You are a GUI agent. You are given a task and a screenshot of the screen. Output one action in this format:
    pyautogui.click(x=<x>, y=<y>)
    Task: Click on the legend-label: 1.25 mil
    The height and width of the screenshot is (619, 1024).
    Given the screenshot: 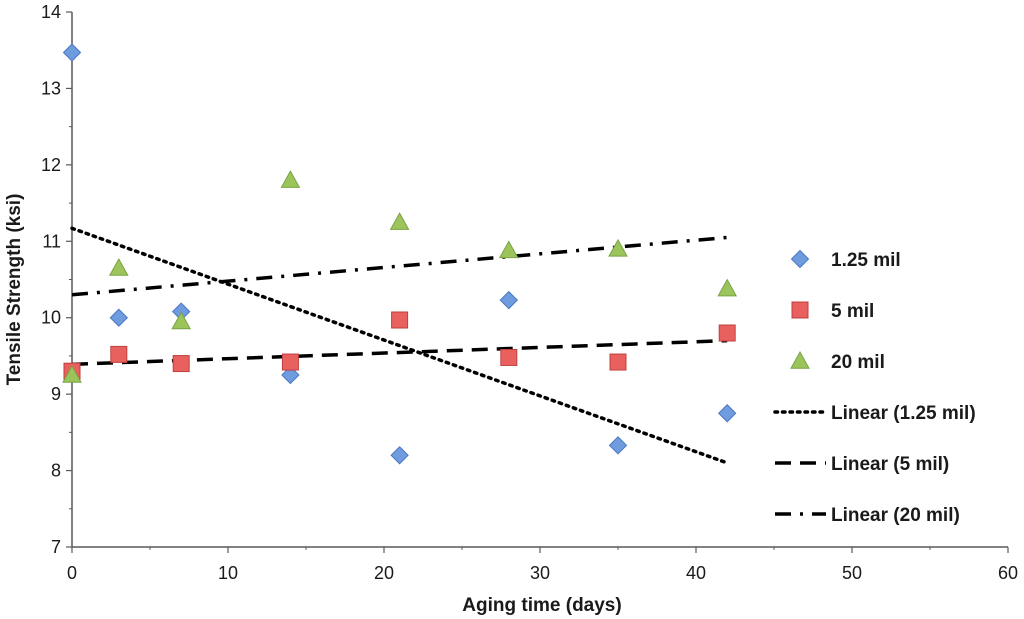 What is the action you would take?
    pyautogui.click(x=866, y=260)
    